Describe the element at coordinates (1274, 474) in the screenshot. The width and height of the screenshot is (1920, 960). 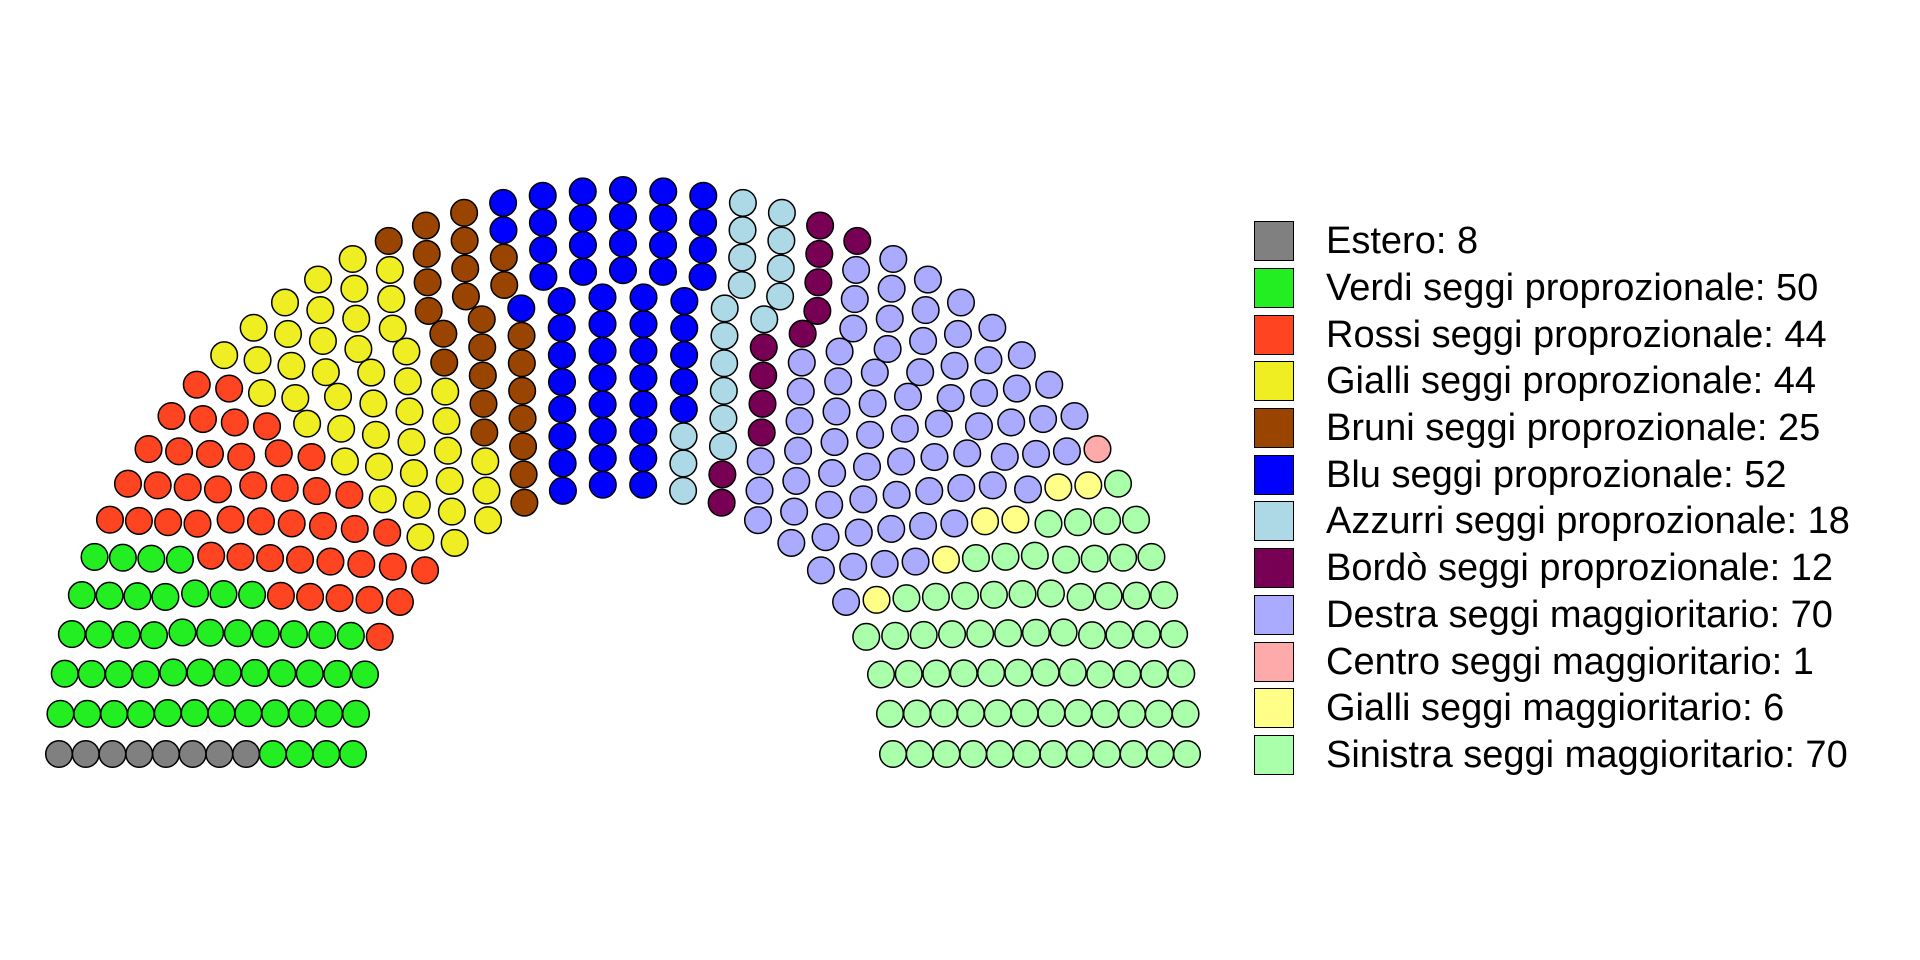
I see `legend-swatch-blu` at that location.